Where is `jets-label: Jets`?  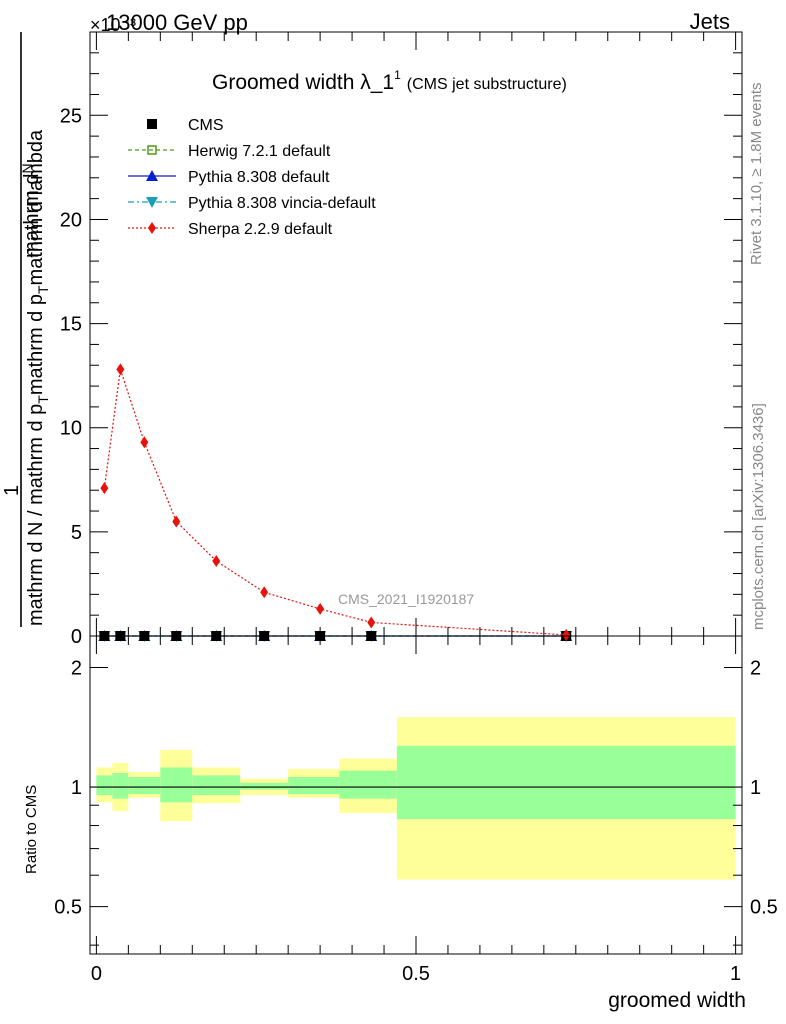
jets-label: Jets is located at coordinates (710, 21).